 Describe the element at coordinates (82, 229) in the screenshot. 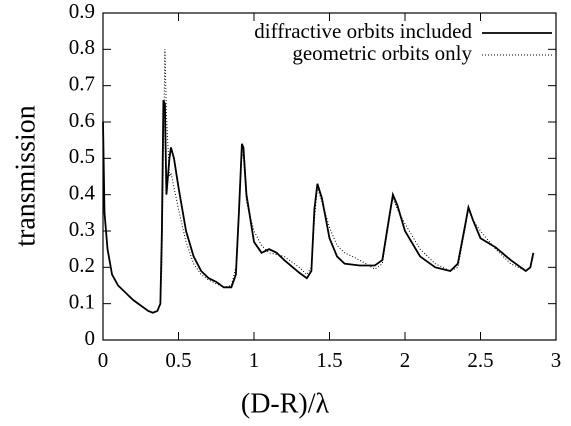

I see `y-tick-label: 0.3` at that location.